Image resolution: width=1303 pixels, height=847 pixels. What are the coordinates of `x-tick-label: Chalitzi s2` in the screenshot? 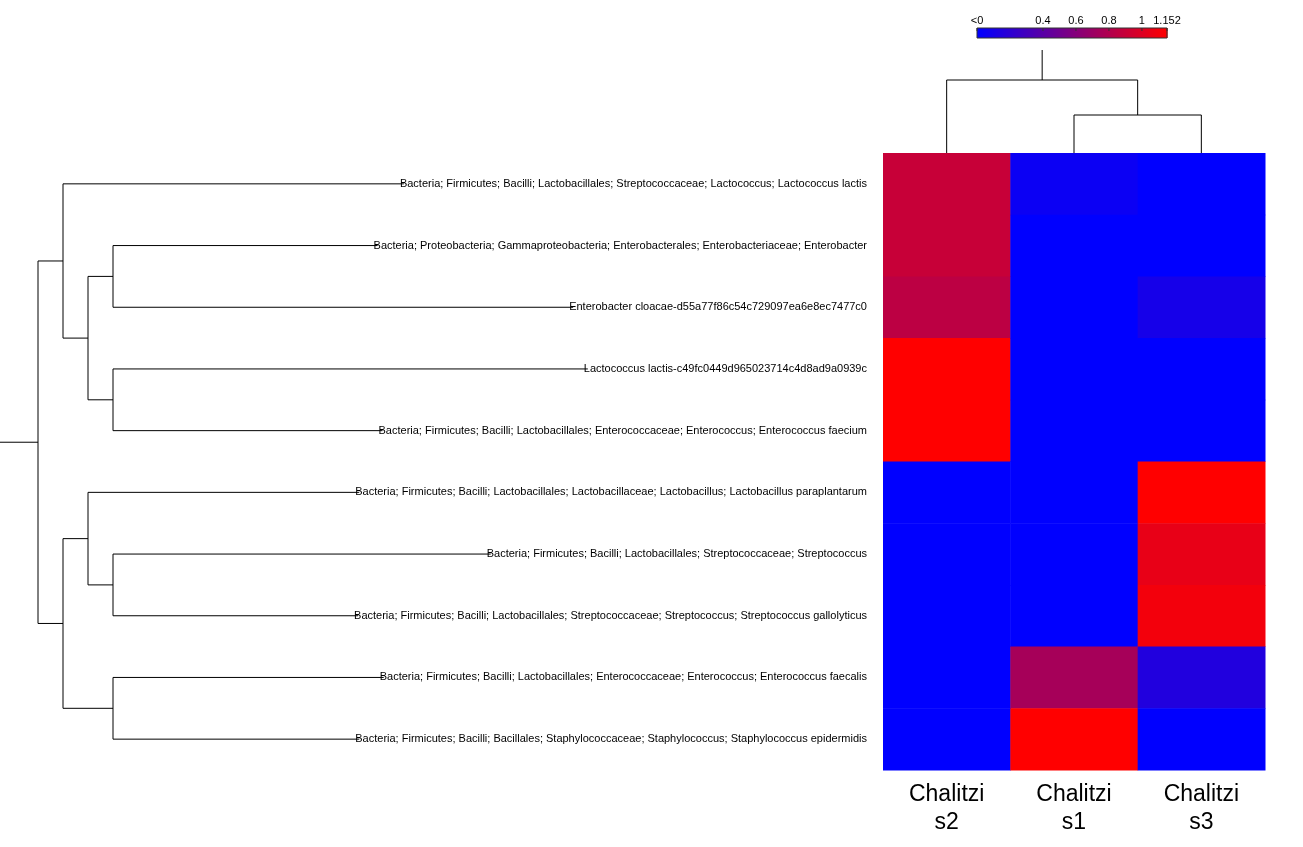 It's located at (946, 807).